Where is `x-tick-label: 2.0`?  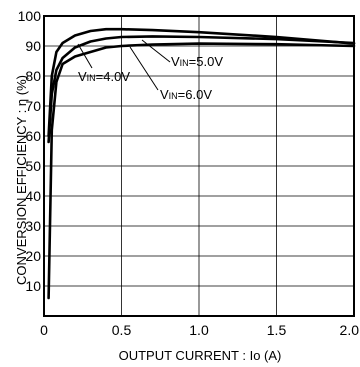
x-tick-label: 2.0 is located at coordinates (350, 330).